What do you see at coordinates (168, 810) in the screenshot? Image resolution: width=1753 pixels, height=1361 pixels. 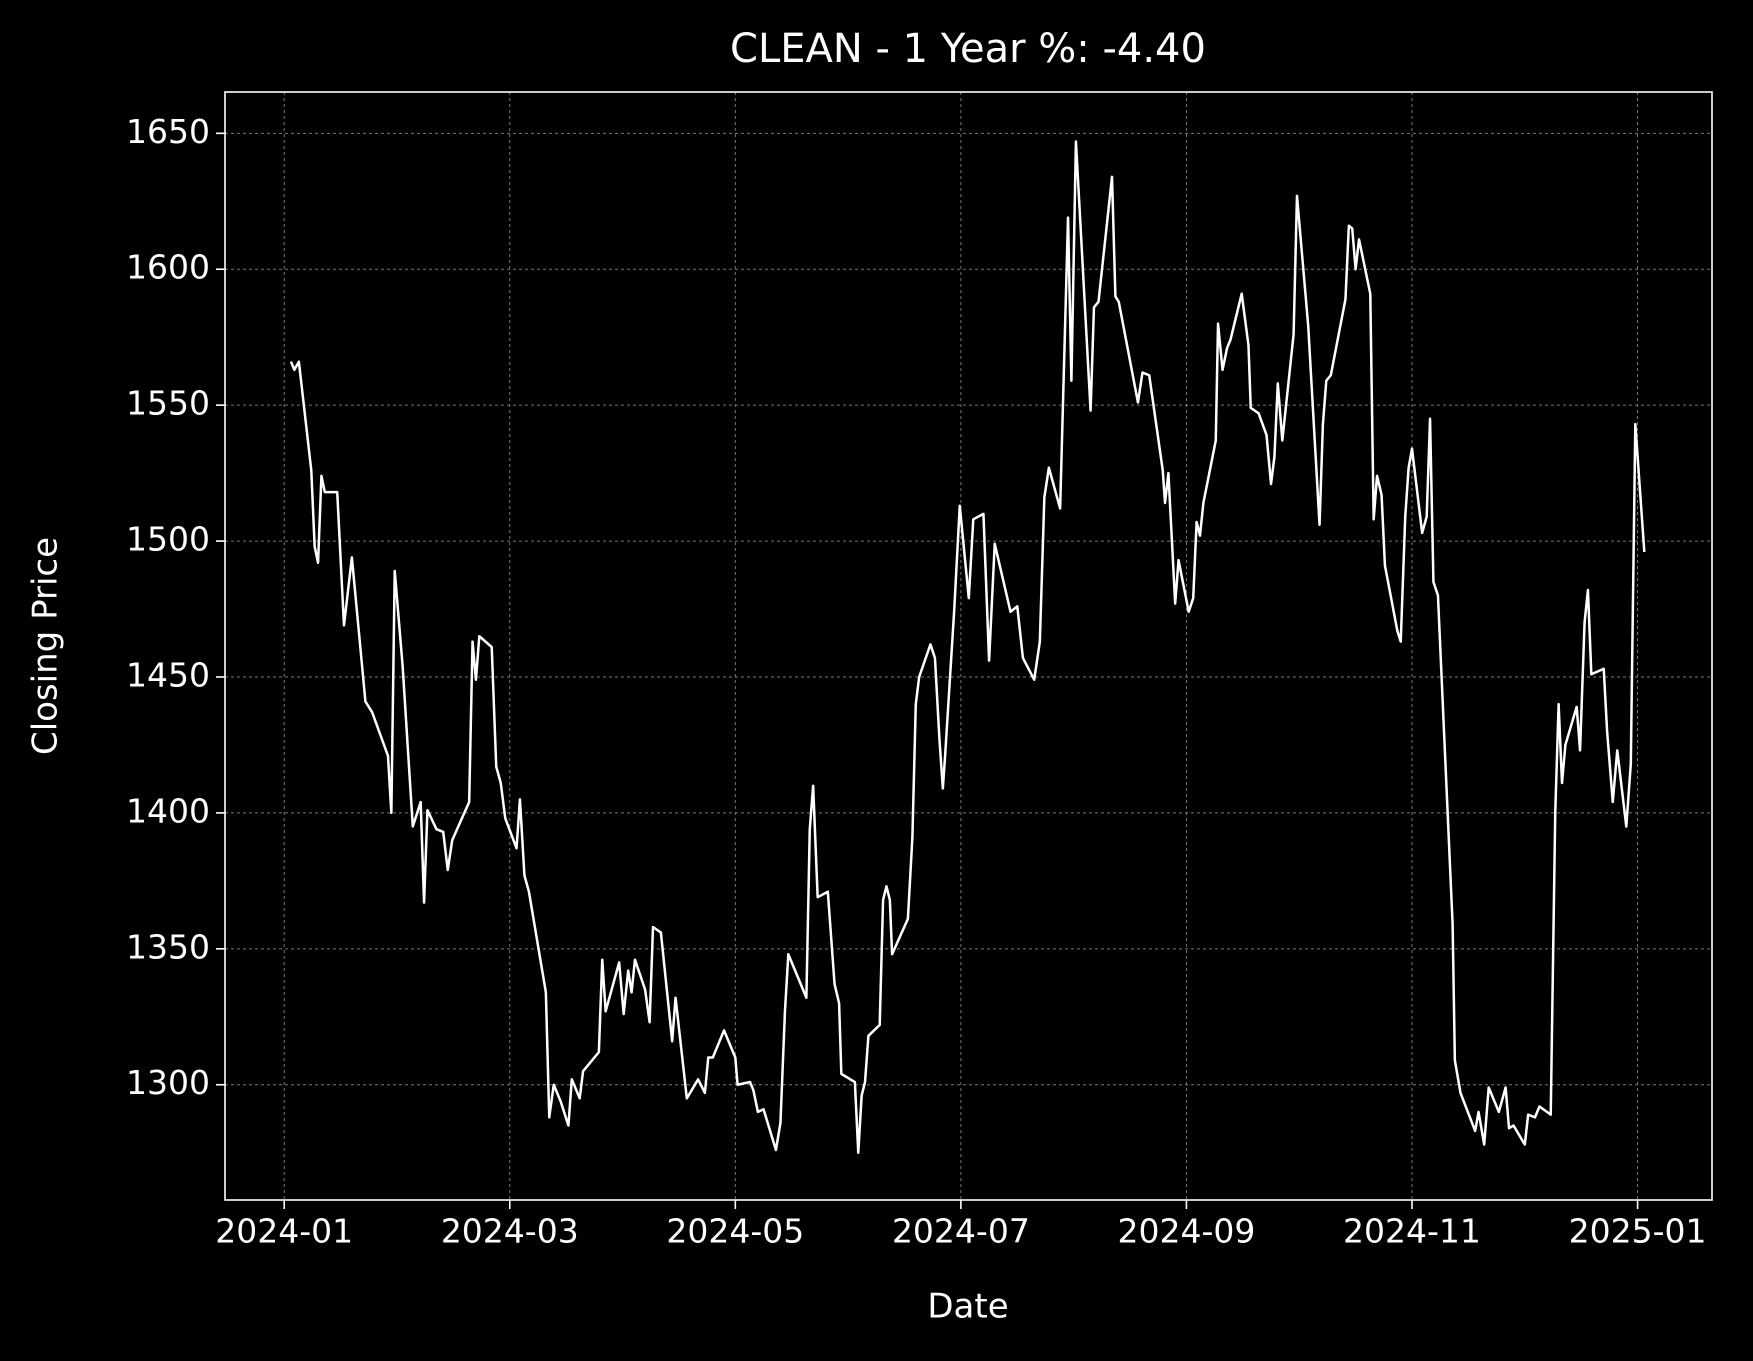 I see `y-tick-label: 1400` at bounding box center [168, 810].